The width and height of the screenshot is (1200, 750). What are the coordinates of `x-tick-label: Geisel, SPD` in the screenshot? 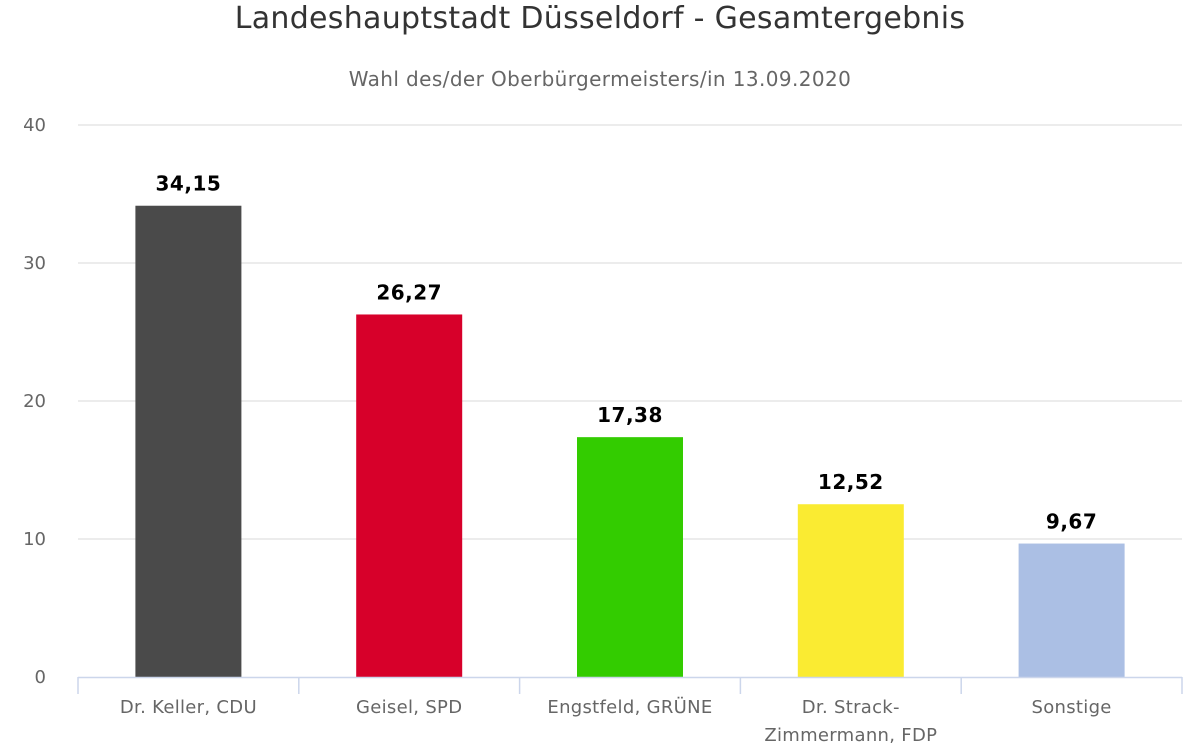 It's located at (409, 707).